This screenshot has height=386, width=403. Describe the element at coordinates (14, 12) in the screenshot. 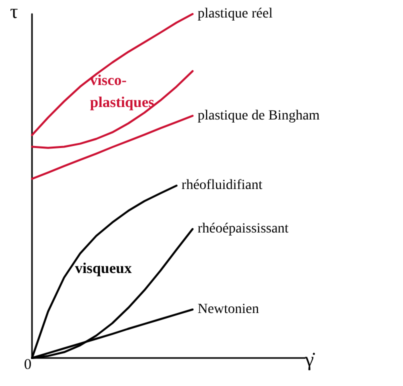

I see `y-axis-title: τ` at that location.